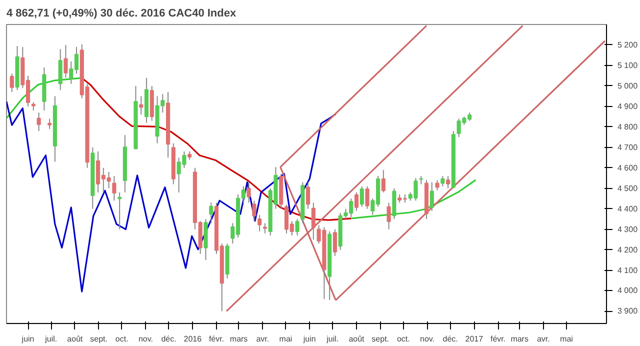 The image size is (640, 346). I want to click on y-tick-label: 4 100, so click(628, 270).